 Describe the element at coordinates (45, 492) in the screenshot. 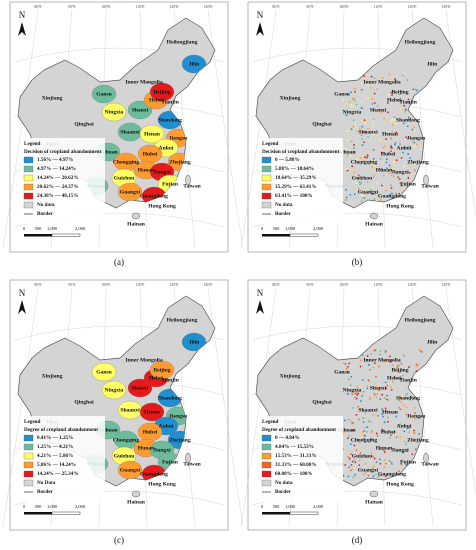

I see `legend-label: Border` at that location.